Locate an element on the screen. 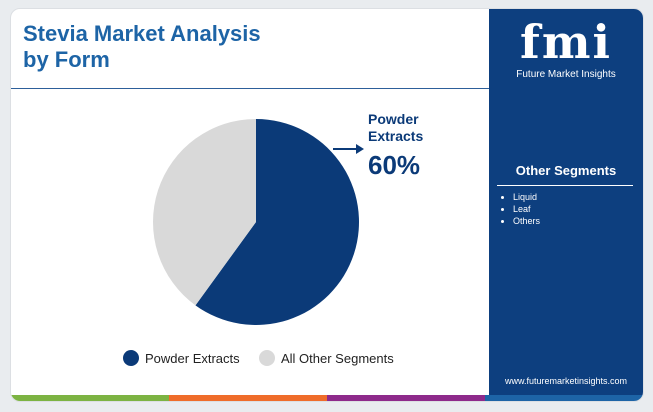 This screenshot has width=653, height=412. brand-url: www.futuremarketinsights.com is located at coordinates (566, 381).